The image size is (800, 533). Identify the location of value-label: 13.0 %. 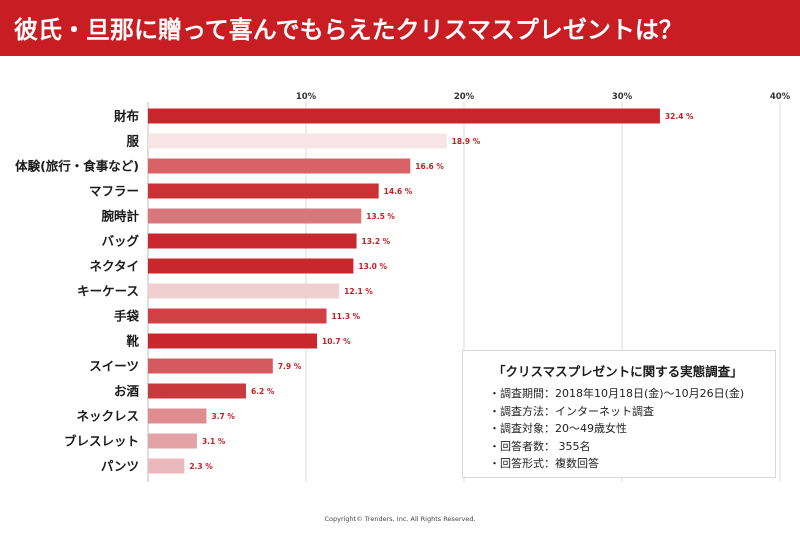
(372, 266).